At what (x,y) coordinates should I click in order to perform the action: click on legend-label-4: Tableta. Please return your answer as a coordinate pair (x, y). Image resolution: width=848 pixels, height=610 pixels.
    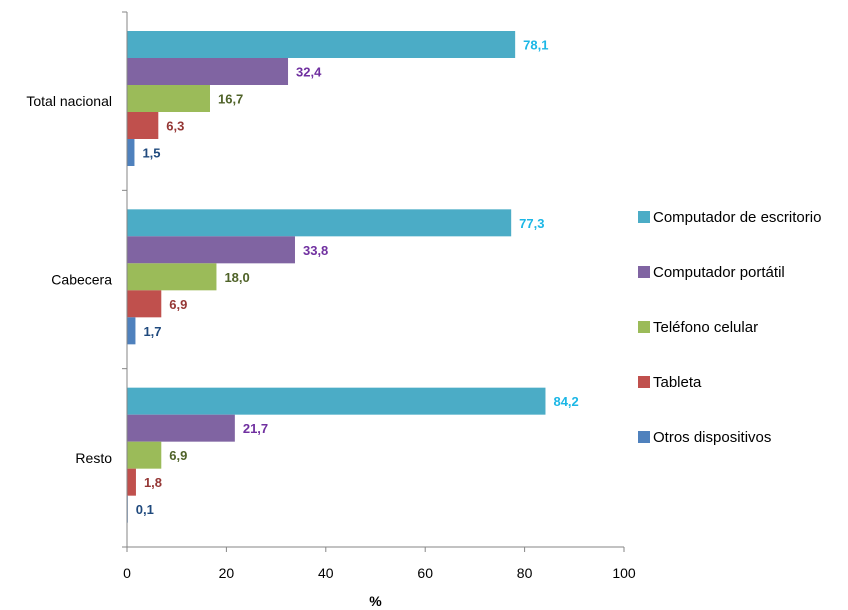
    Looking at the image, I should click on (677, 382).